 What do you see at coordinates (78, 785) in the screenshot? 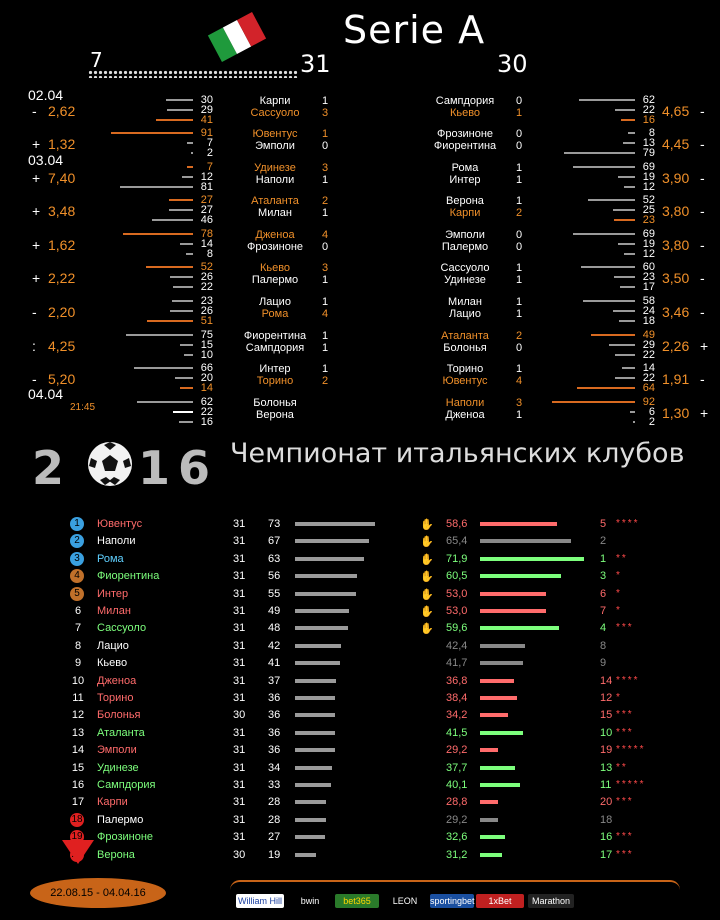
I see `position-number: 16` at bounding box center [78, 785].